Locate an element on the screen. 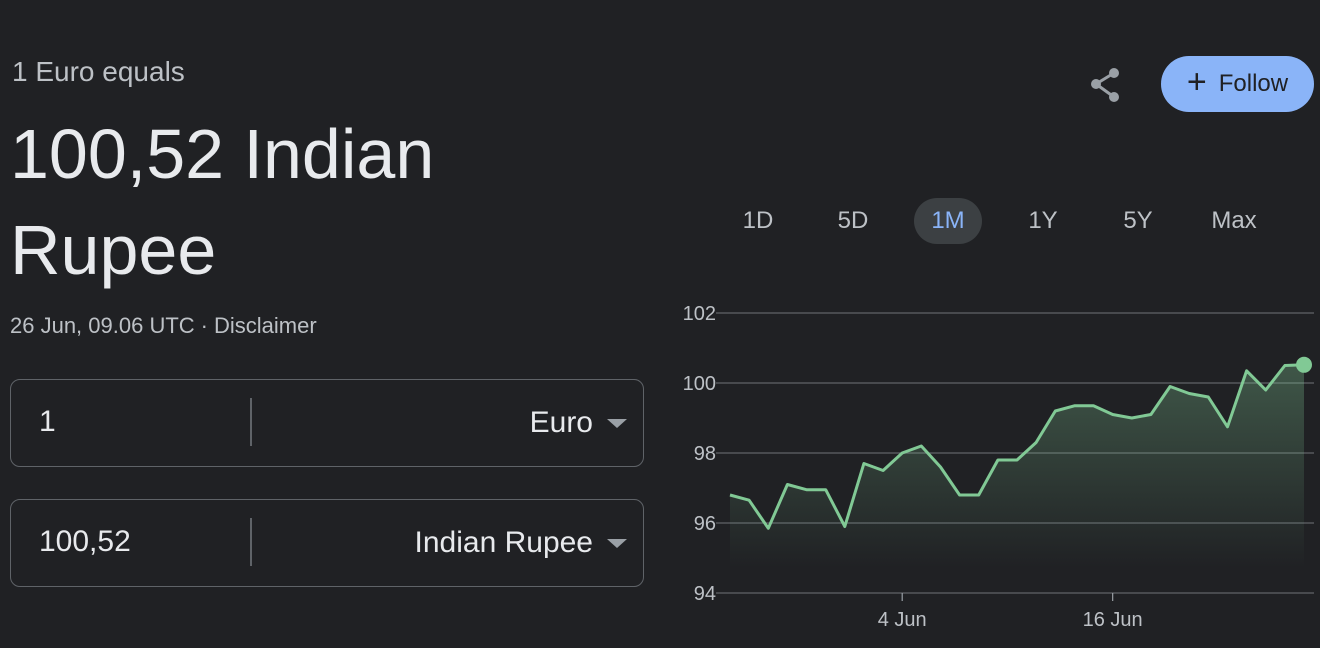  tab-1y: 1Y is located at coordinates (1043, 220).